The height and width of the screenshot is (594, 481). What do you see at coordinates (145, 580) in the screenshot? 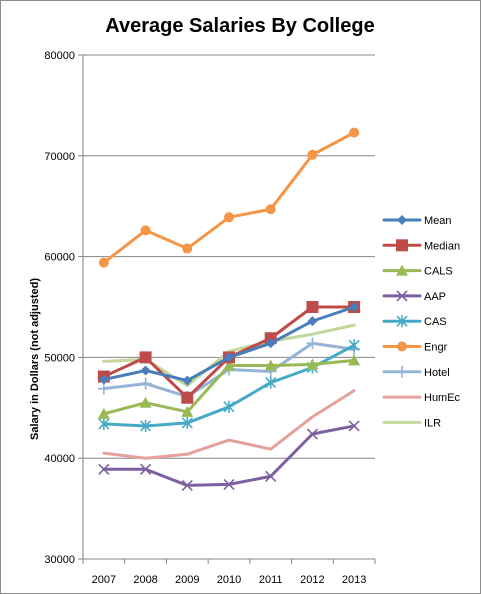
I see `x-tick-label: 2008` at bounding box center [145, 580].